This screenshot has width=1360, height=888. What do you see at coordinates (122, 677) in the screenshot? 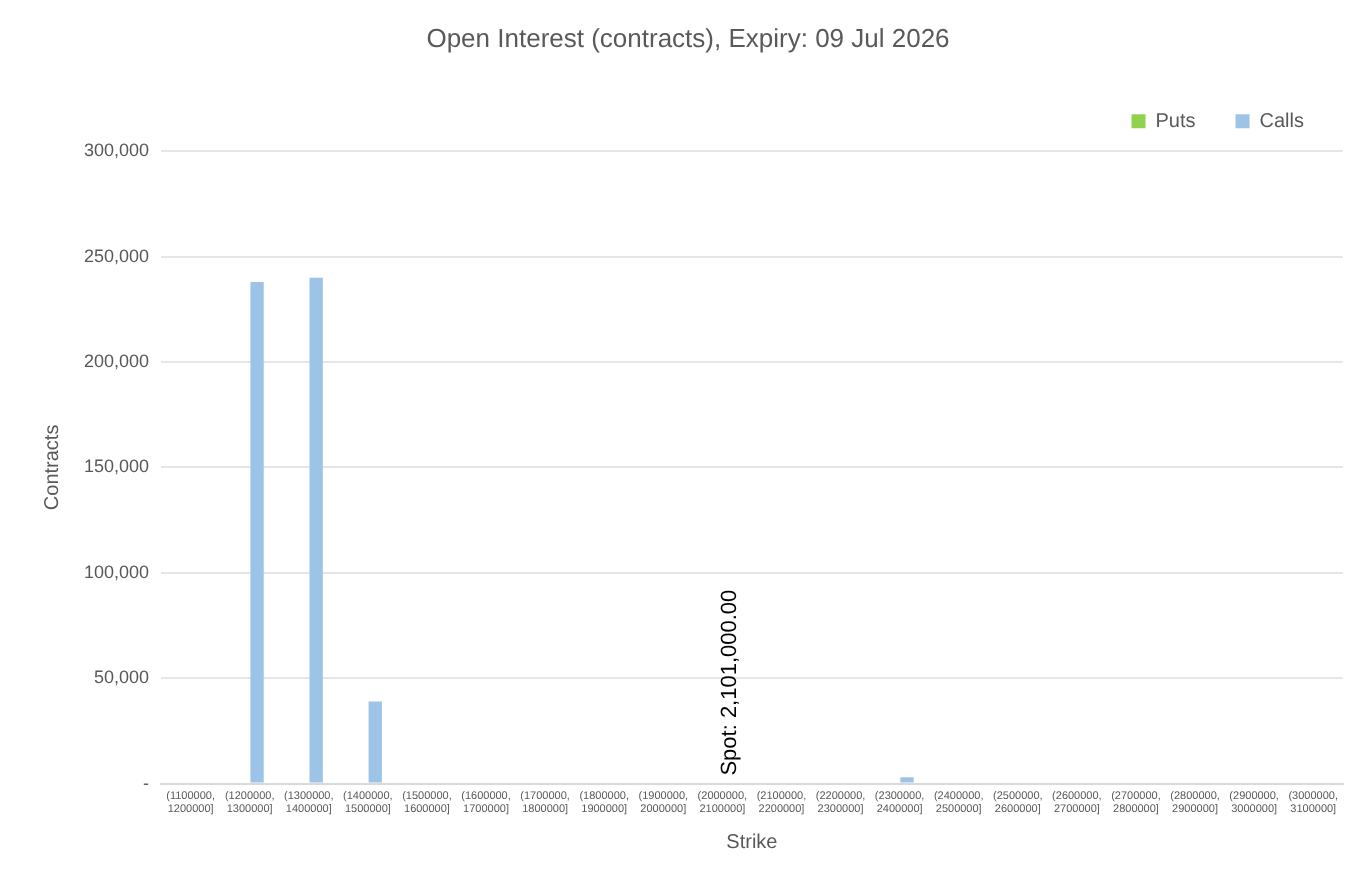
I see `y-tick-label: 50,000` at bounding box center [122, 677].